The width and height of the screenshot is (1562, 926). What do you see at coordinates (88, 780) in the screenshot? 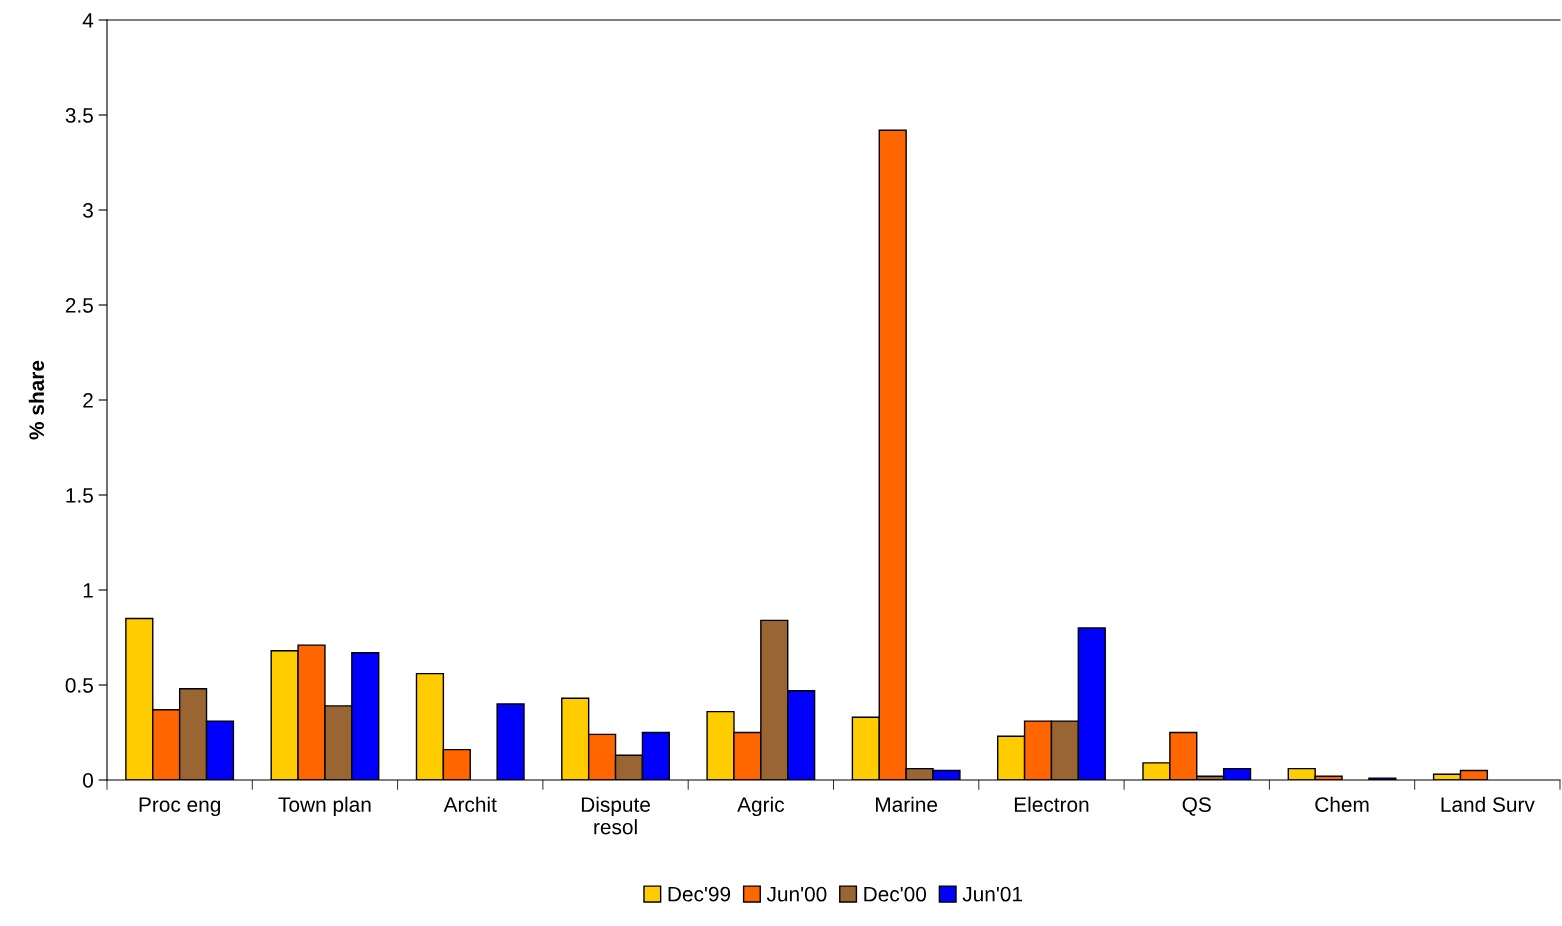
I see `y-tick-label: 0` at bounding box center [88, 780].